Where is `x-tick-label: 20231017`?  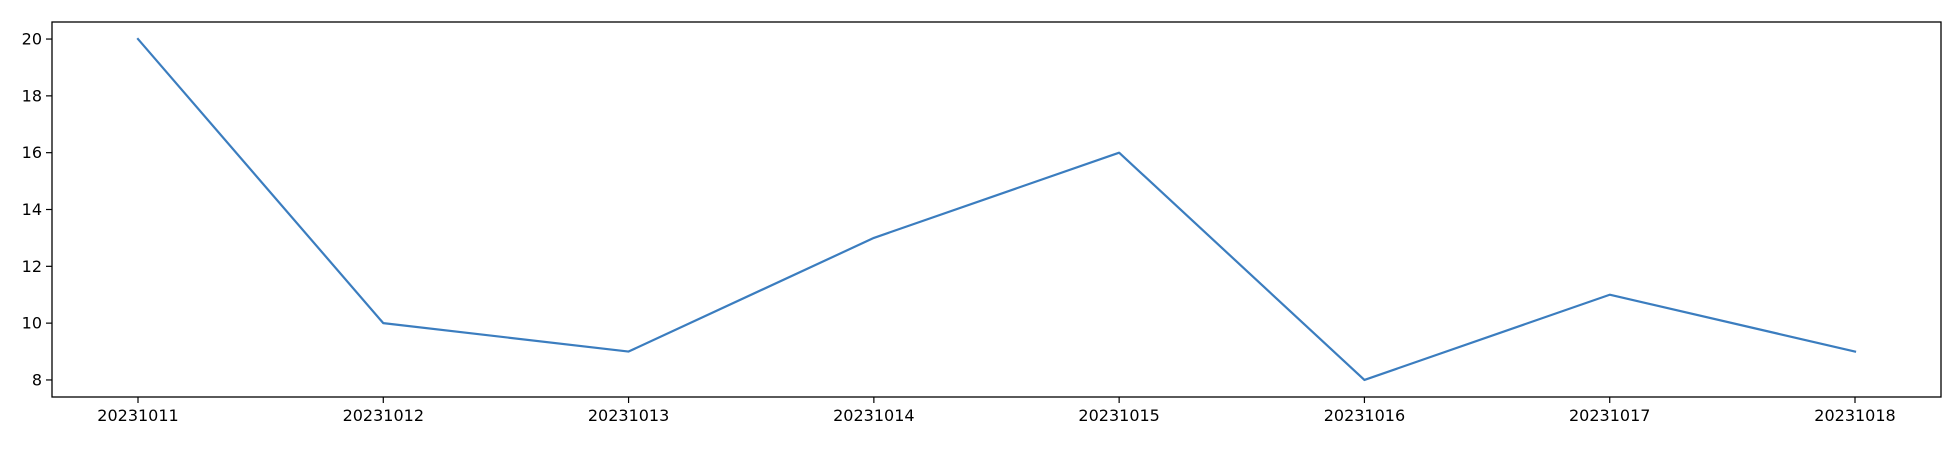
x-tick-label: 20231017 is located at coordinates (1609, 415).